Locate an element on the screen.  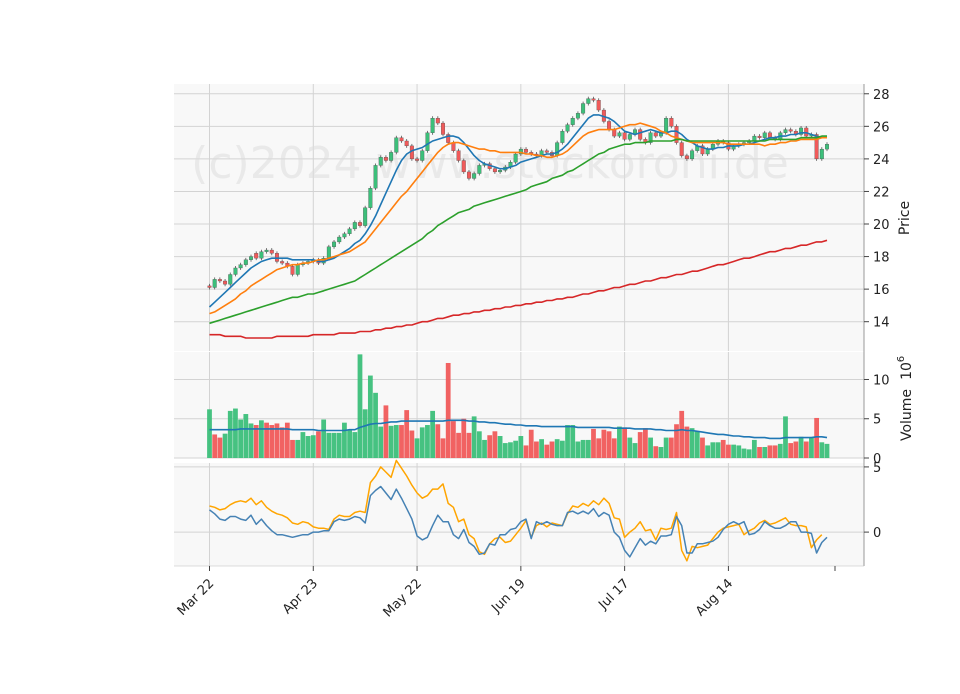
oscillator-tick-label: 5 is located at coordinates (877, 468).